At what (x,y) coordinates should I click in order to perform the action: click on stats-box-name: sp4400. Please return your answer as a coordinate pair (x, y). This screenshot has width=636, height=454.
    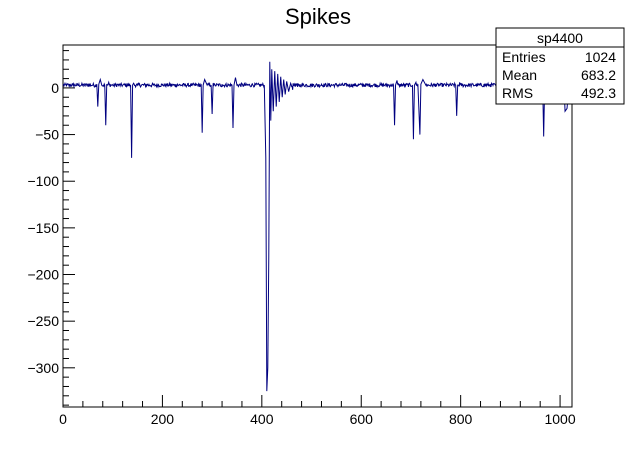
    Looking at the image, I should click on (560, 38).